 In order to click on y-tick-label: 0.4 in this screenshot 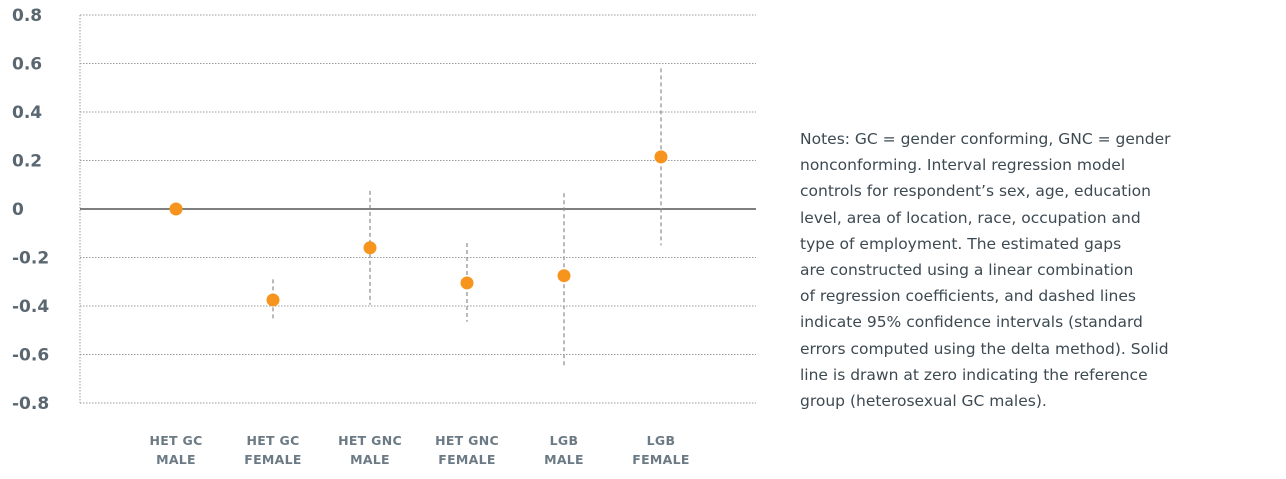, I will do `click(27, 113)`.